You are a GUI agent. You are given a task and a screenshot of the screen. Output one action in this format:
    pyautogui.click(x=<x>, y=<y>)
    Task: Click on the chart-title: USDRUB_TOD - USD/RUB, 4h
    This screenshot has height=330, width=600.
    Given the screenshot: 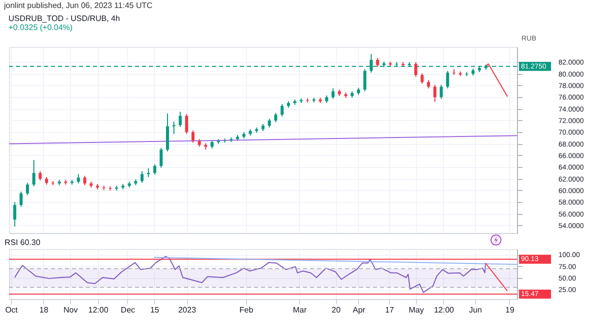 What is the action you would take?
    pyautogui.click(x=64, y=18)
    